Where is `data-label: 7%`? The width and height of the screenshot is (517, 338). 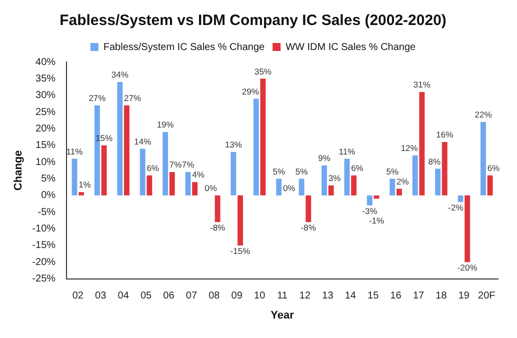 data-label: 7% is located at coordinates (175, 165).